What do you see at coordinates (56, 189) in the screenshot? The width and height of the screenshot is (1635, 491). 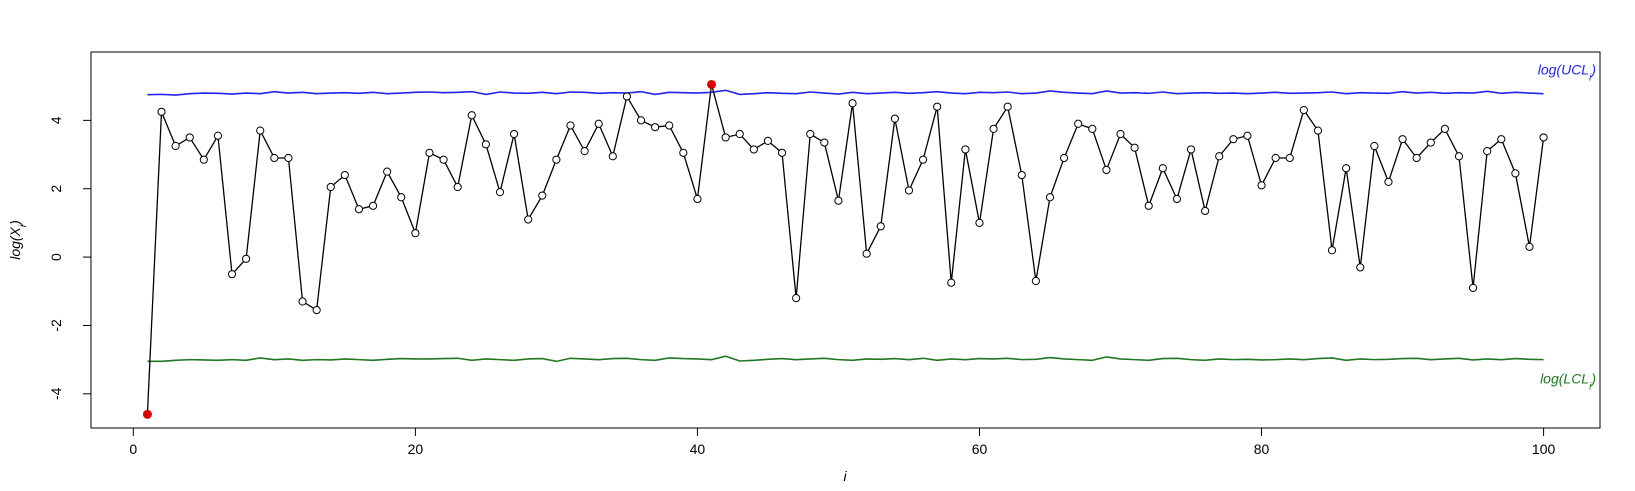 I see `y-tick-label: 2` at bounding box center [56, 189].